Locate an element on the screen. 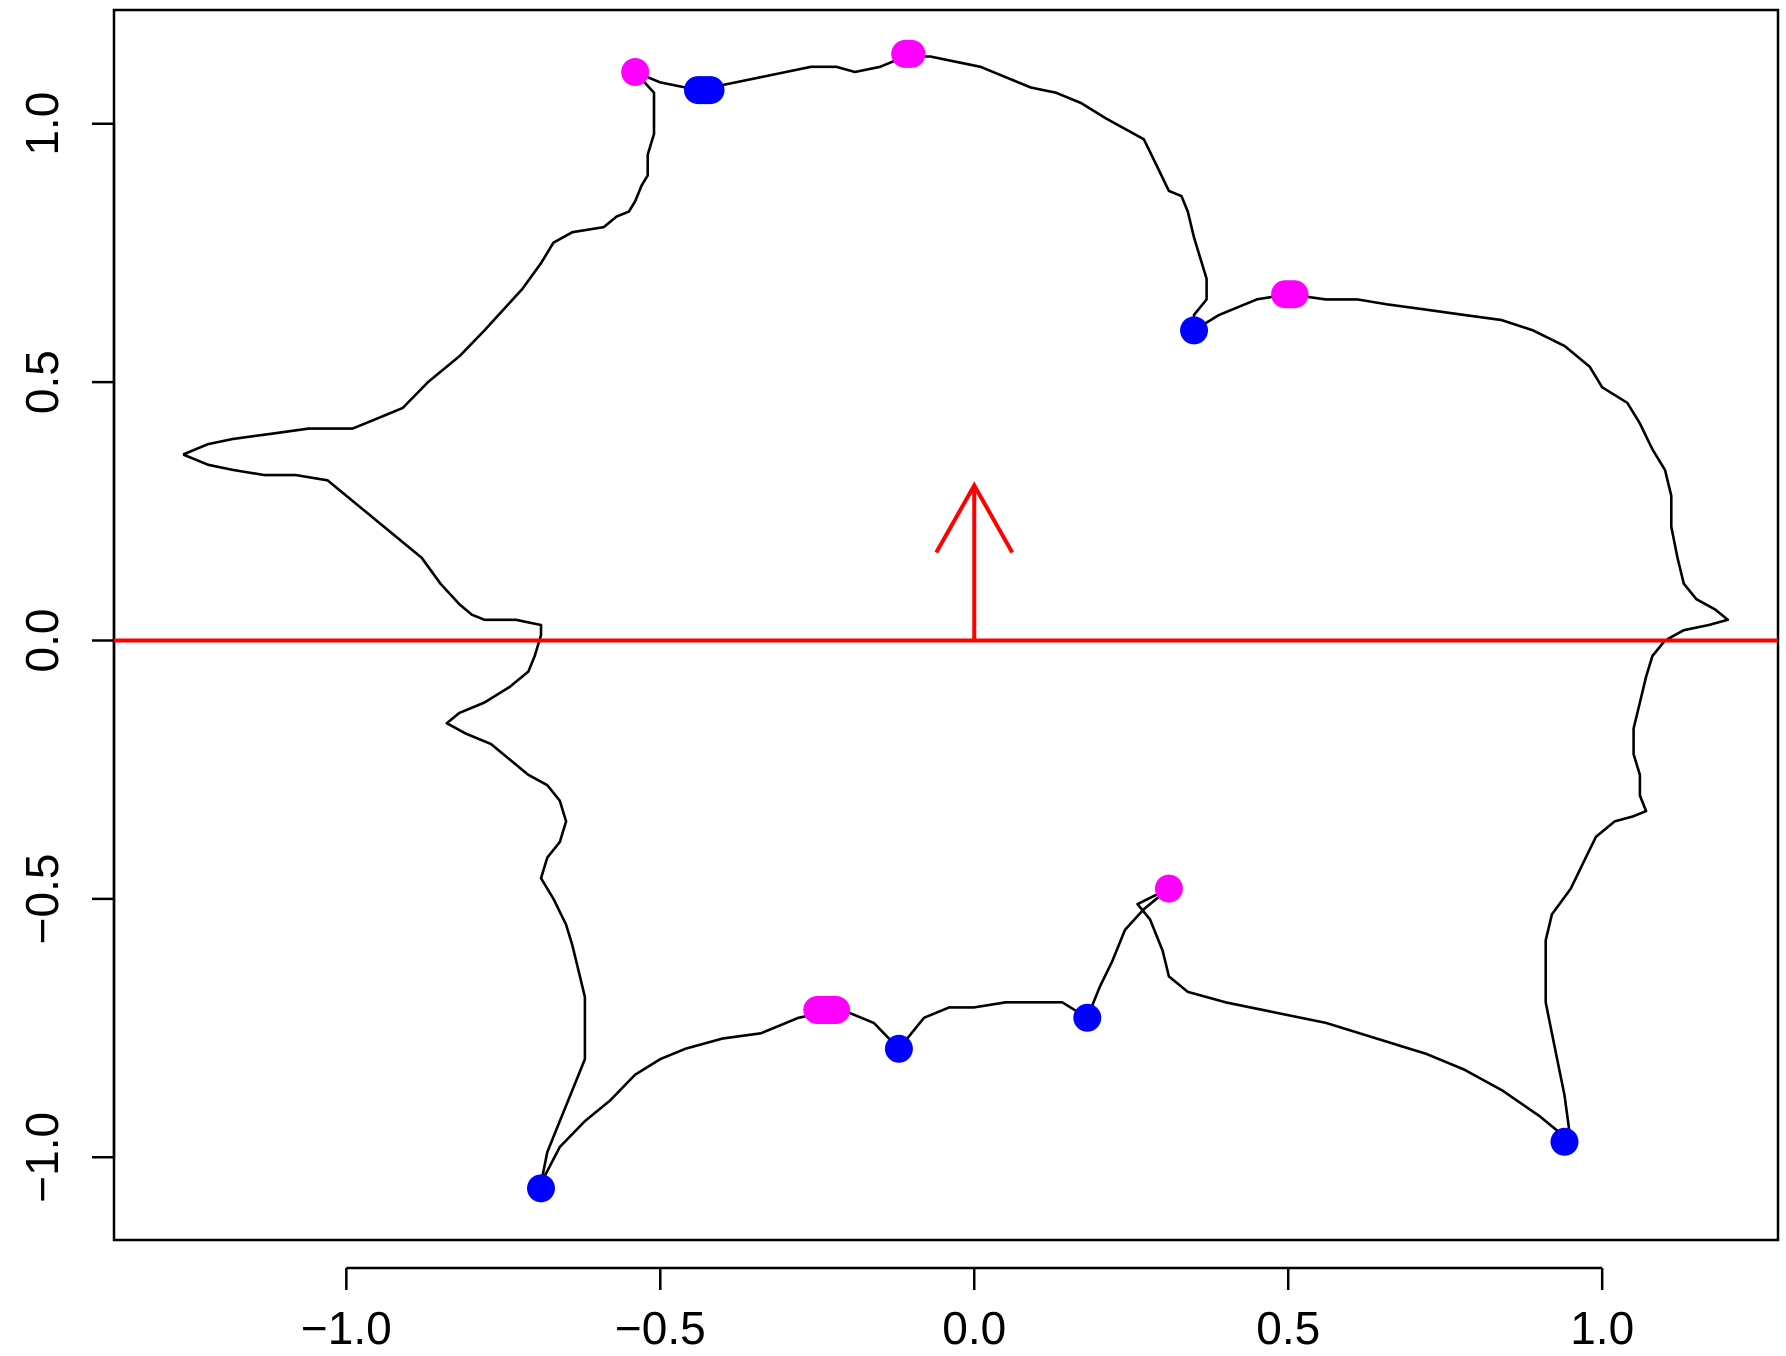 The width and height of the screenshot is (1786, 1356). x-tick-label: 1.0 is located at coordinates (1602, 1328).